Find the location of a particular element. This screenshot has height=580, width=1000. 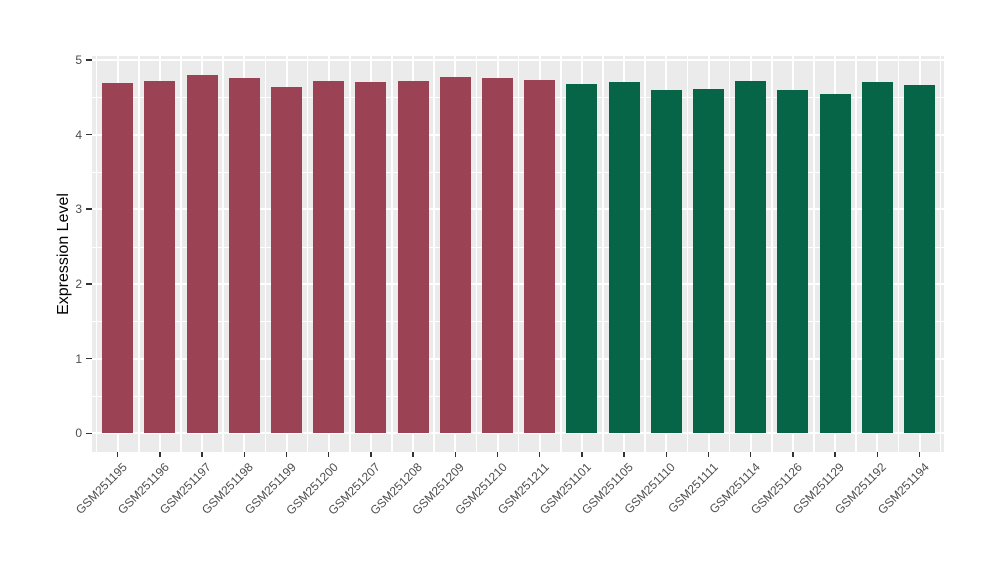

y-tick-label: 1 is located at coordinates (78, 358).